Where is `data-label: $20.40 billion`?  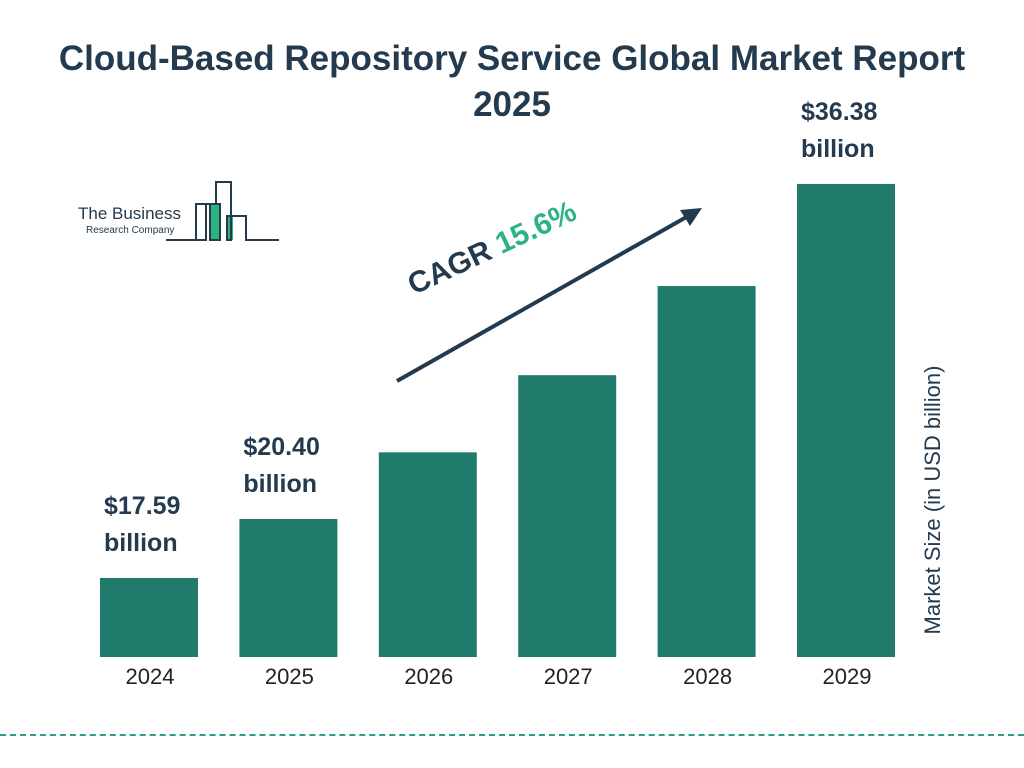
data-label: $20.40 billion is located at coordinates (281, 466).